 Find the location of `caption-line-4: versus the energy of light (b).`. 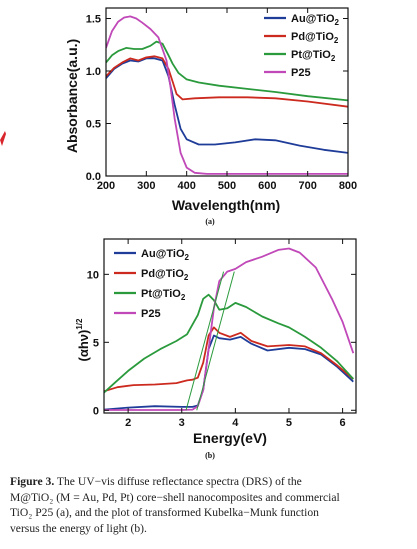

caption-line-4: versus the energy of light (b). is located at coordinates (78, 528).